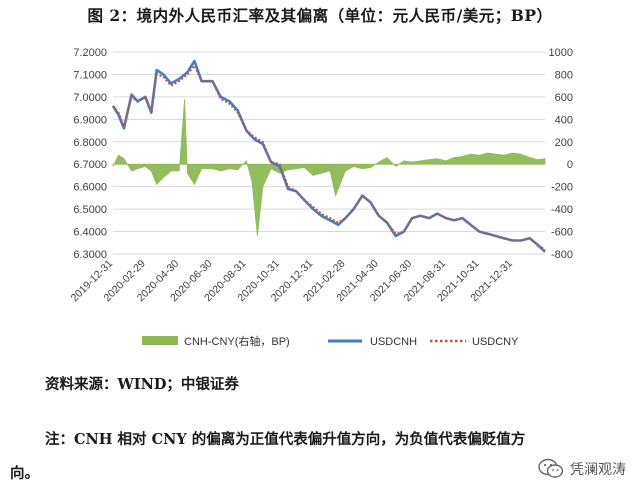 The height and width of the screenshot is (500, 640). I want to click on left-tick-label: 6.7000, so click(90, 165).